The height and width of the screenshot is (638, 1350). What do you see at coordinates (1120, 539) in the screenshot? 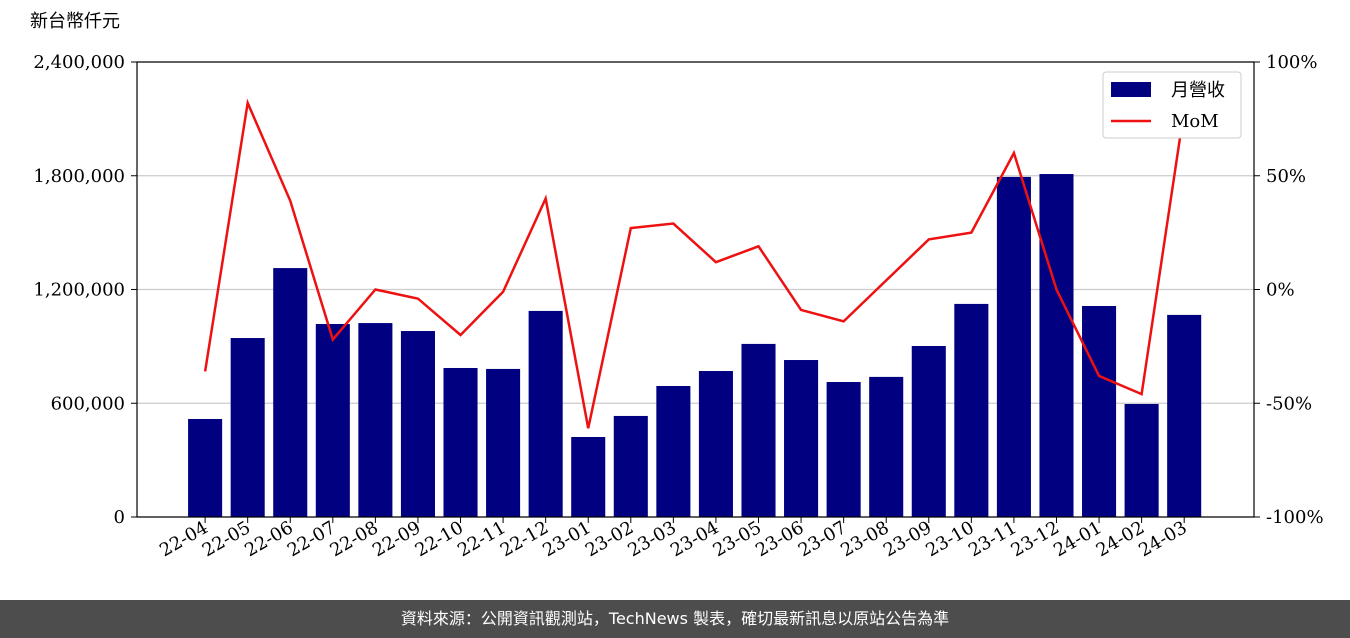
I see `x-tick-label: 24-02` at bounding box center [1120, 539].